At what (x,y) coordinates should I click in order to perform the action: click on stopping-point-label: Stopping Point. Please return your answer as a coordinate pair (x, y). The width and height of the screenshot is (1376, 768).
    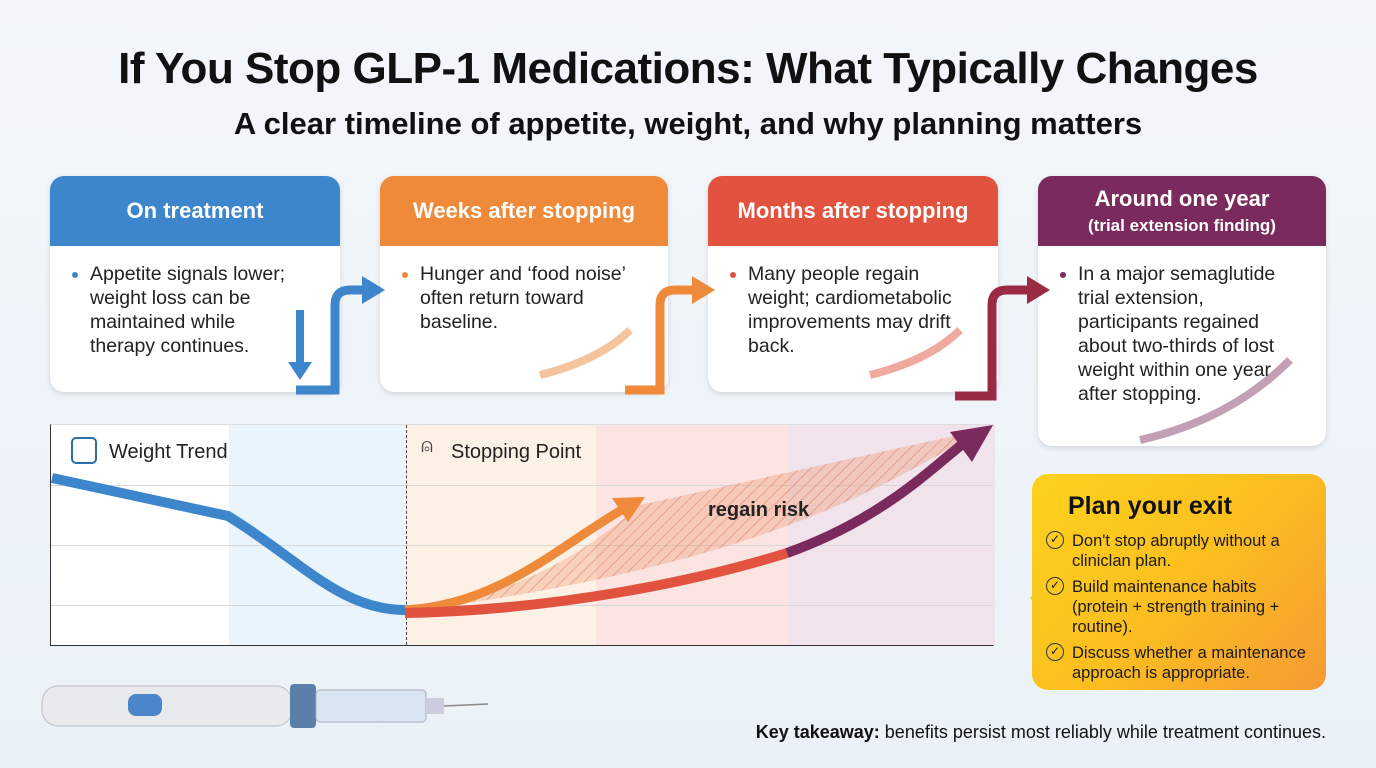
    Looking at the image, I should click on (516, 452).